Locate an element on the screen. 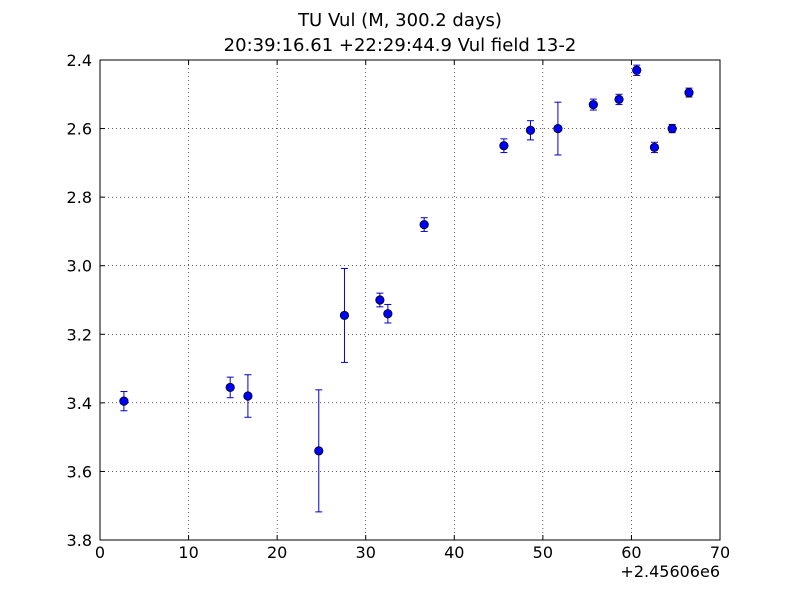 This screenshot has width=800, height=600. y-tick-label: 2.6 is located at coordinates (79, 129).